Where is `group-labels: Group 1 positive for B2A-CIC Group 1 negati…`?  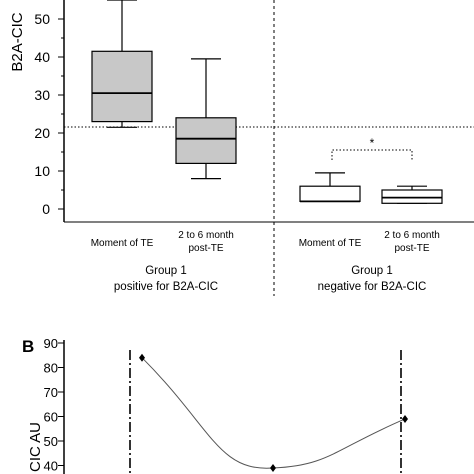 group-labels: Group 1 positive for B2A-CIC Group 1 negati… is located at coordinates (270, 279).